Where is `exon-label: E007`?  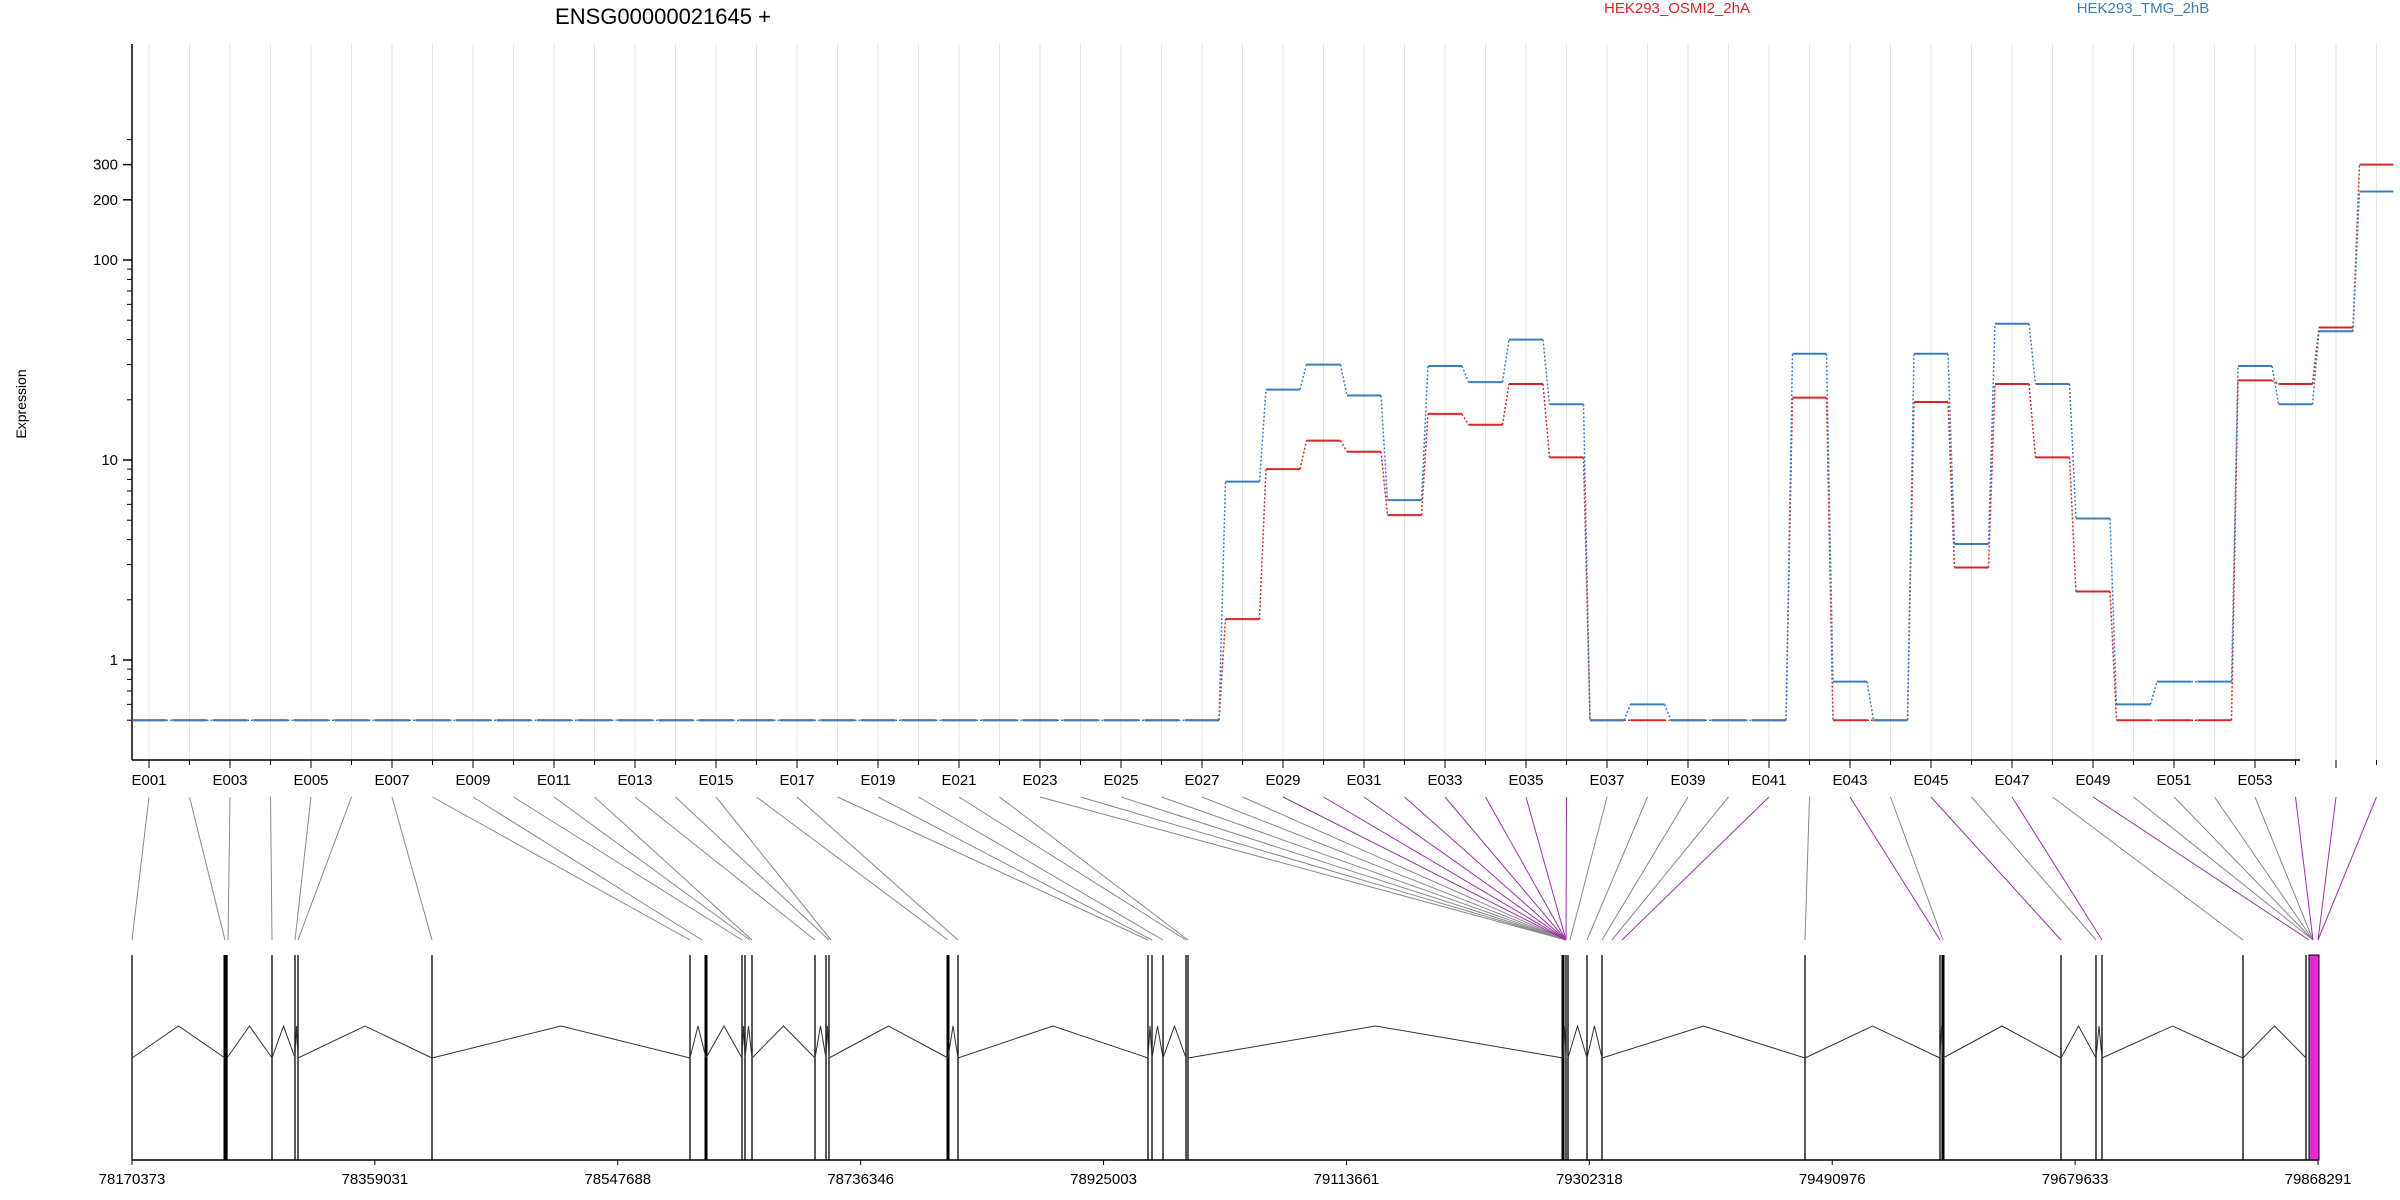
exon-label: E007 is located at coordinates (391, 780).